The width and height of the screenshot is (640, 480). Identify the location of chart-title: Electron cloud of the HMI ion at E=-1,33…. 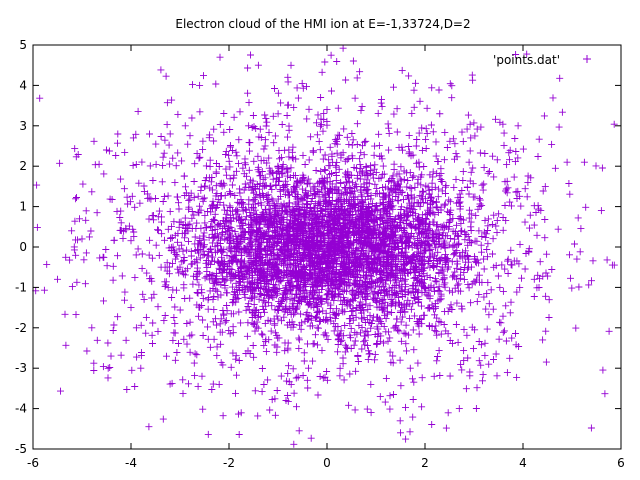
(322, 24).